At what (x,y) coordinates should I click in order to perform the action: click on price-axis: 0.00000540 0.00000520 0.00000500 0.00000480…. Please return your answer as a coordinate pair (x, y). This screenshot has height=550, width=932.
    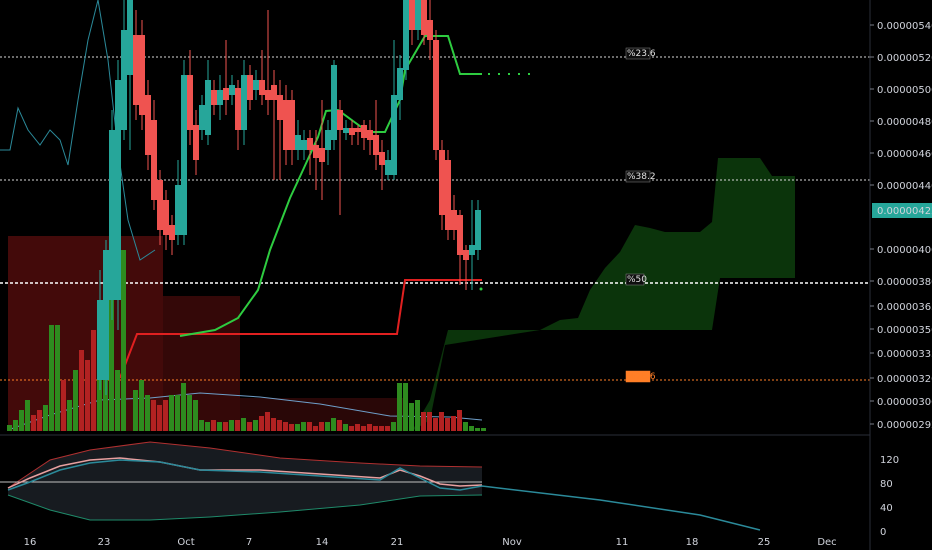
    Looking at the image, I should click on (901, 226).